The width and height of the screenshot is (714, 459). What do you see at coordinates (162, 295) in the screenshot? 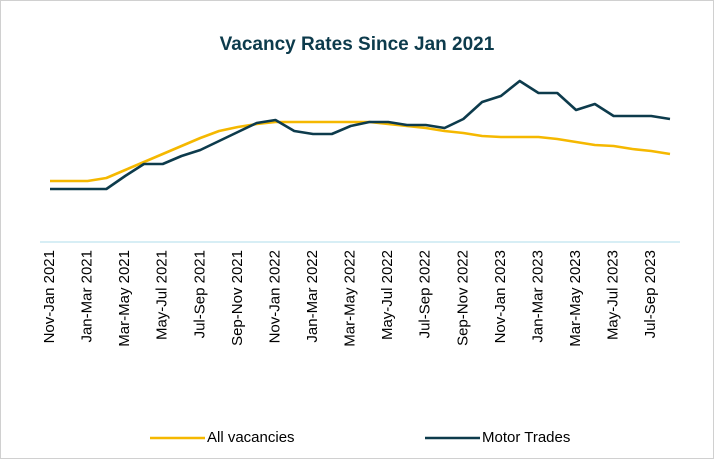
I see `x-tick-label: May-Jul 2021` at bounding box center [162, 295].